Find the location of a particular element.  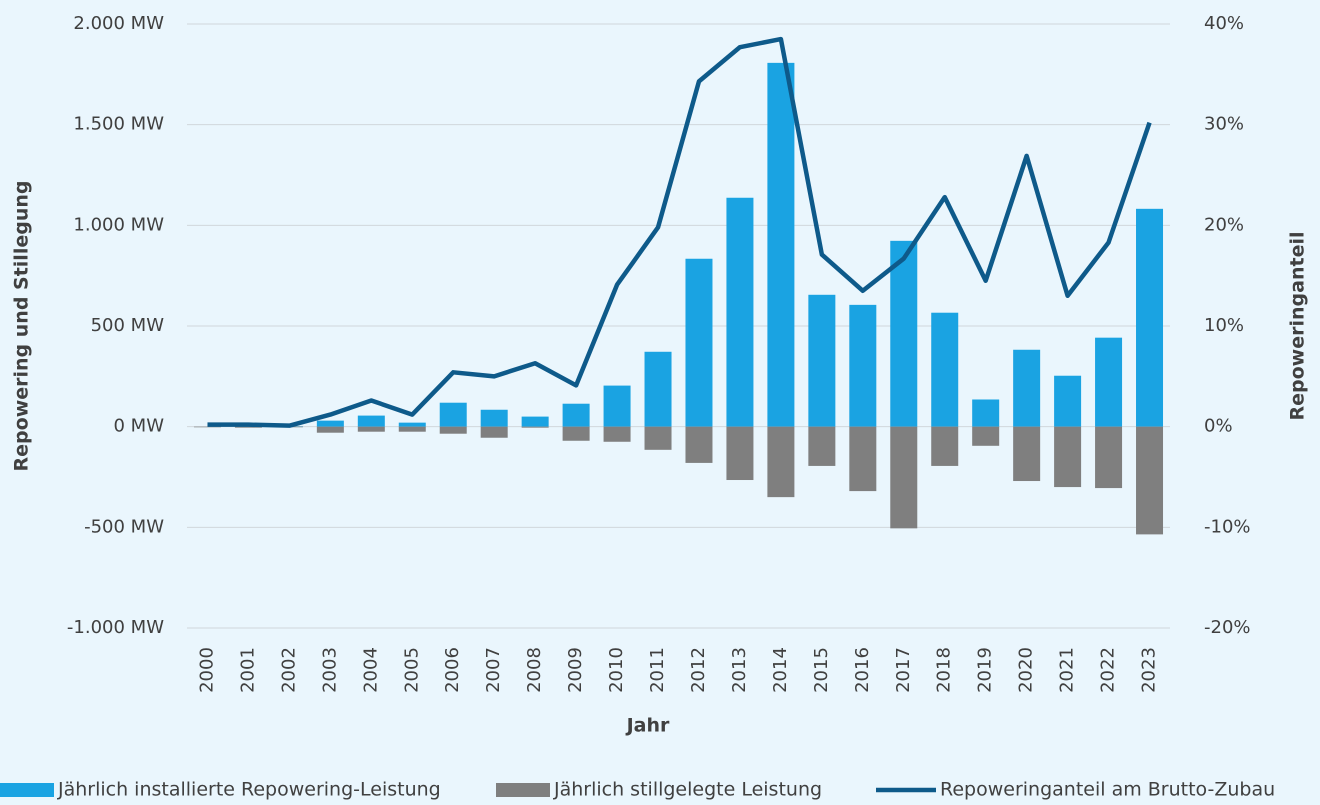

x-tick-label: 2014 is located at coordinates (780, 670).